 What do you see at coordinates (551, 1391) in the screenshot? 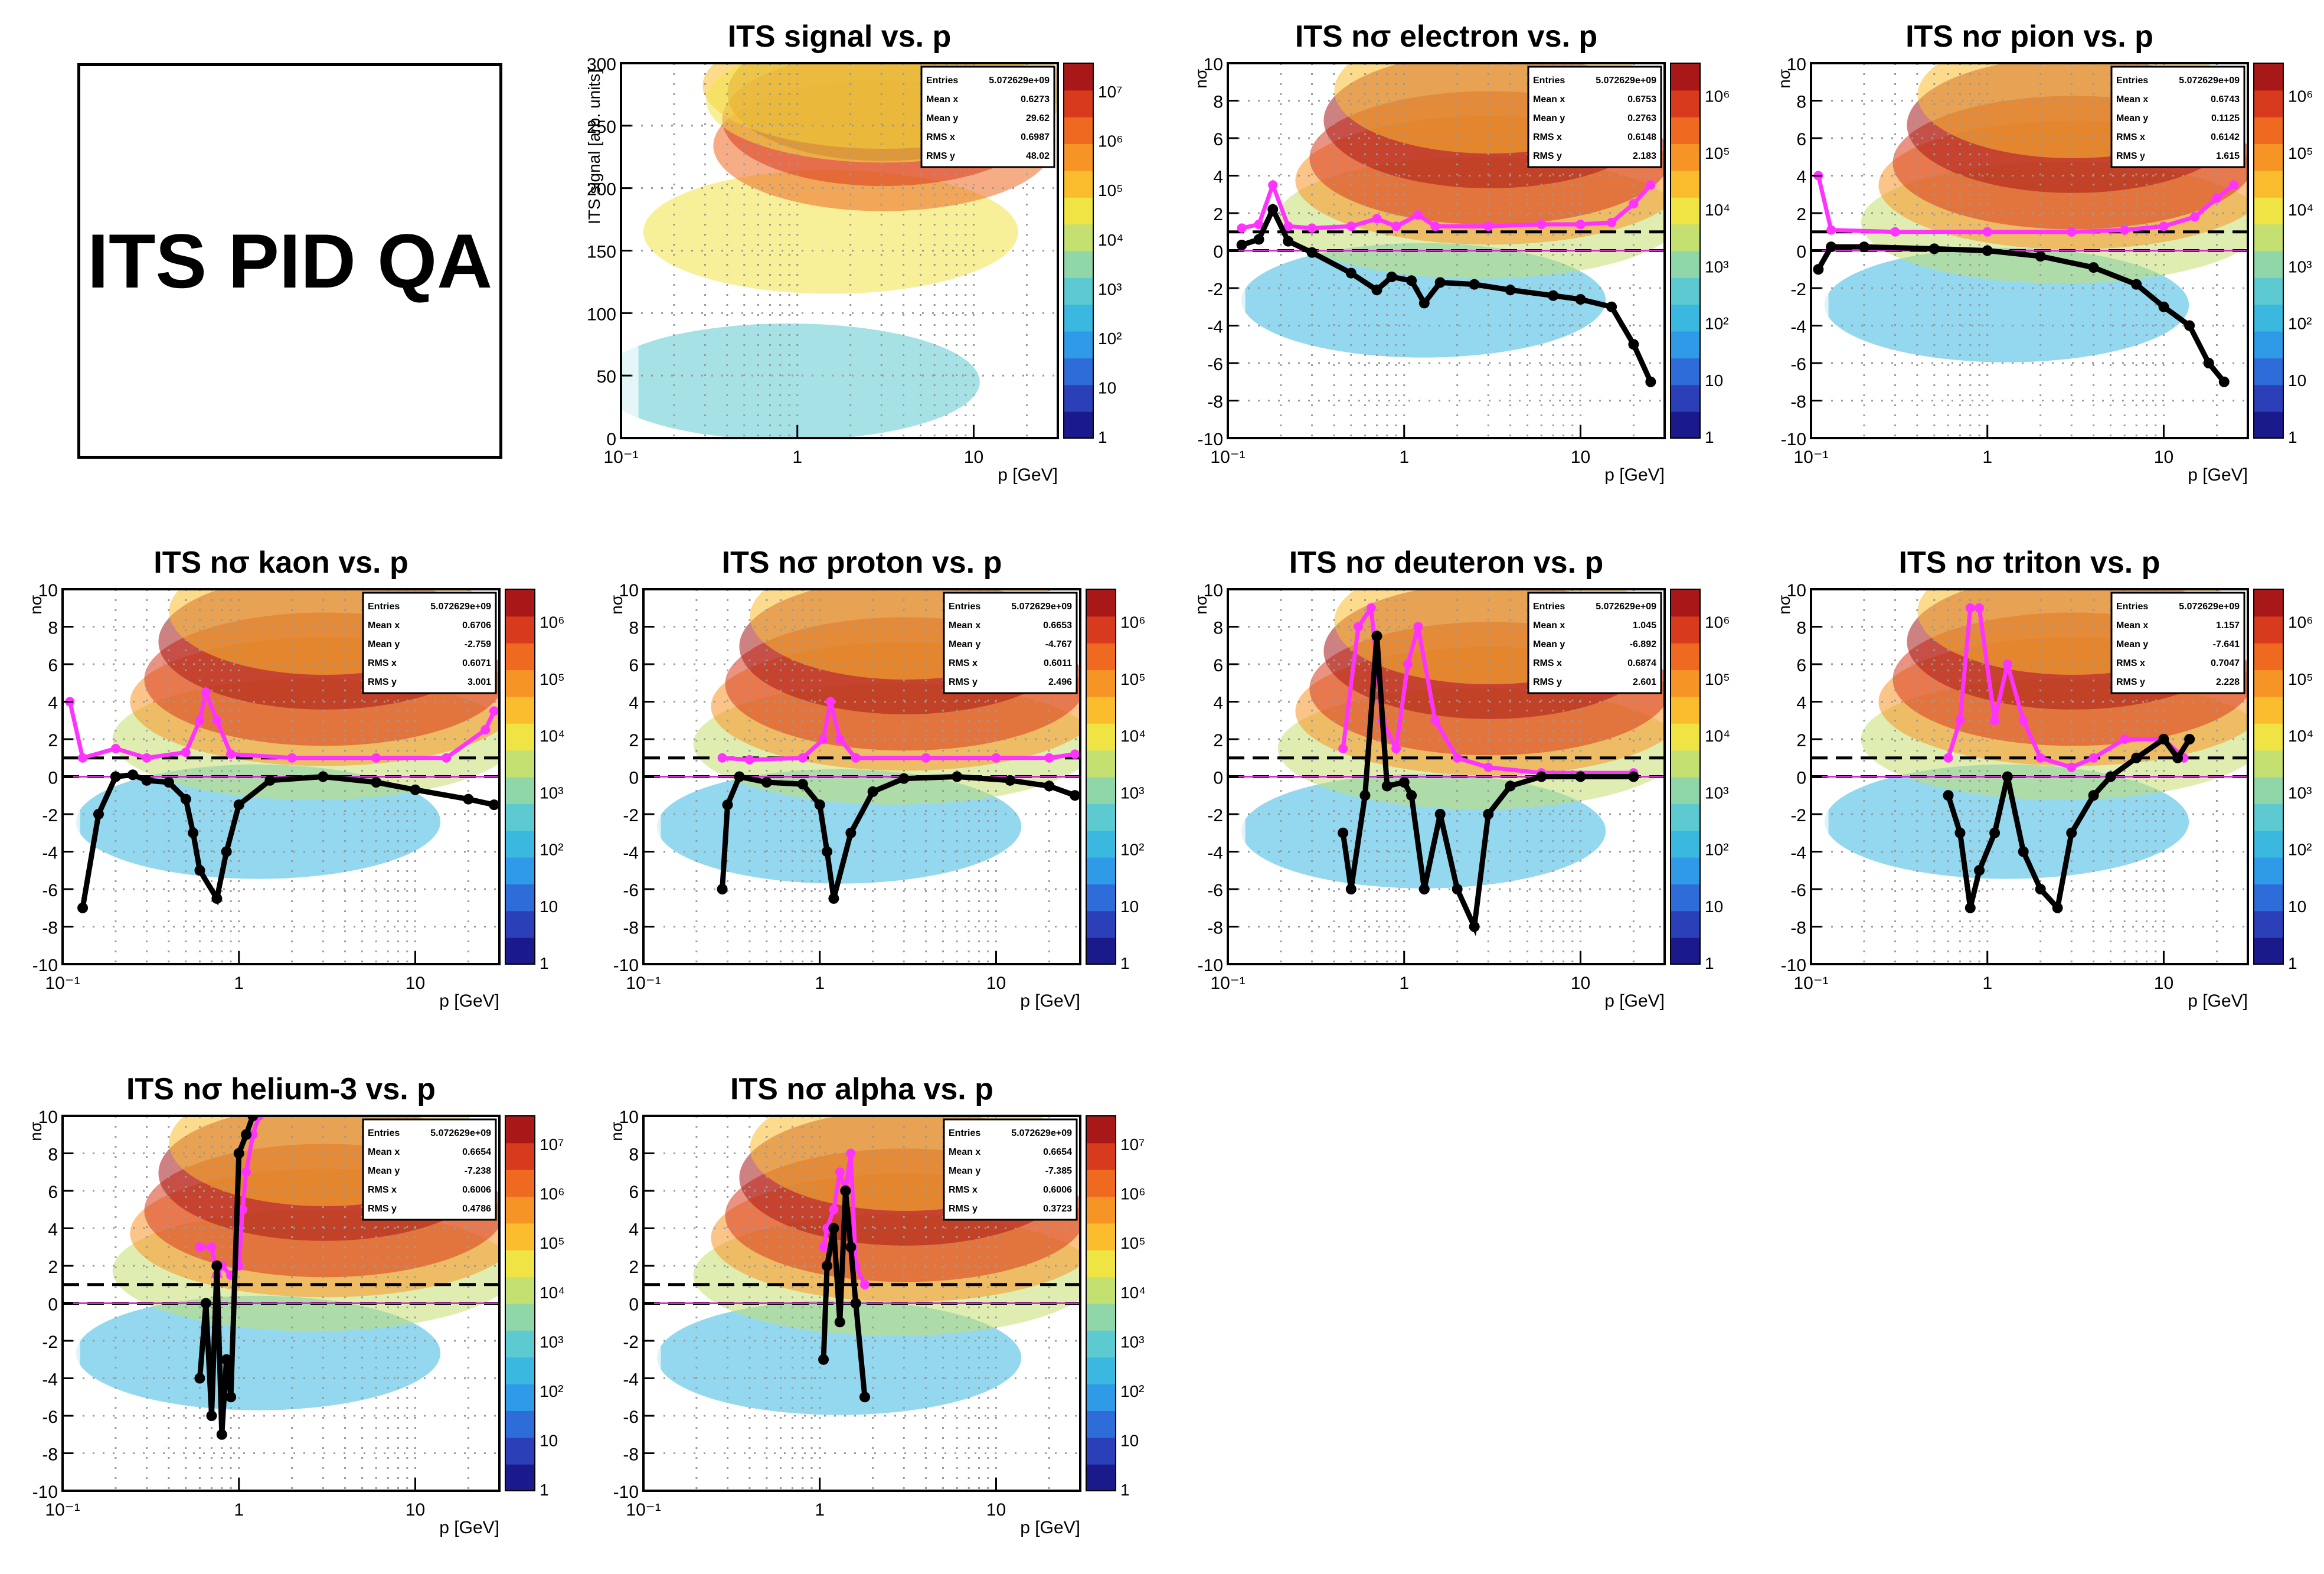
I see `z-tick-label: 10²` at bounding box center [551, 1391].